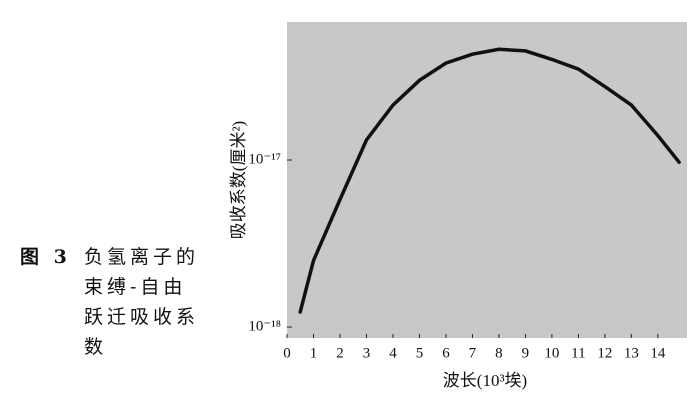  What do you see at coordinates (238, 180) in the screenshot?
I see `y-axis-label: 吸收系数(厘米²)` at bounding box center [238, 180].